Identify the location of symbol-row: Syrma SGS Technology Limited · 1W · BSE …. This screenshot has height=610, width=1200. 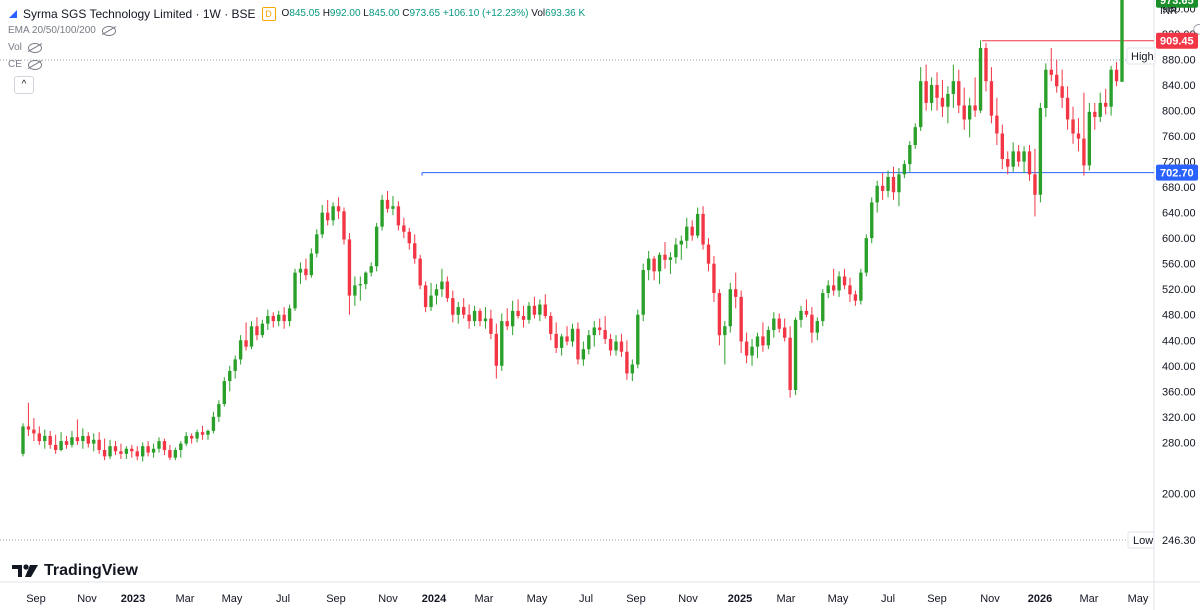
(296, 13).